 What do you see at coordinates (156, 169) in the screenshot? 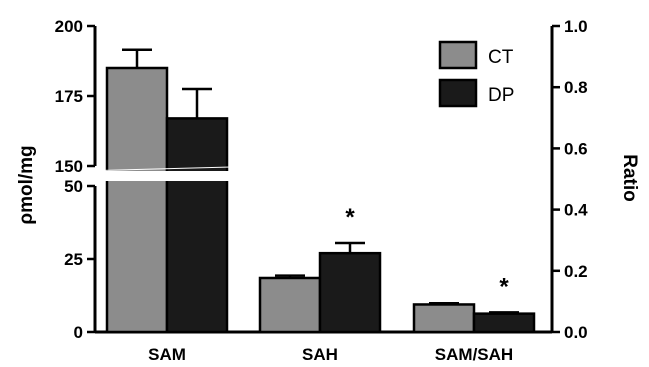
I see `axis-break-edge` at bounding box center [156, 169].